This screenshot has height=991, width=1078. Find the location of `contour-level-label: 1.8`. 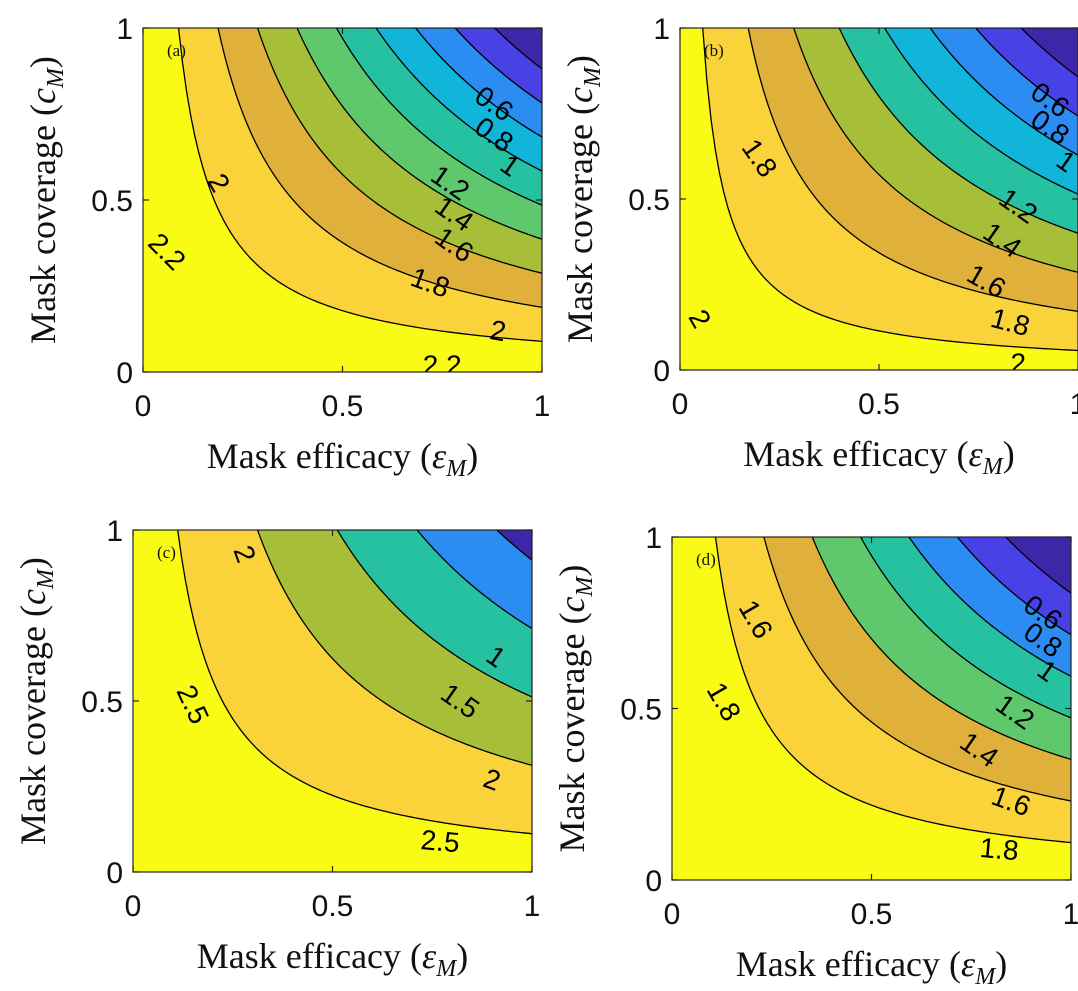

contour-level-label: 1.8 is located at coordinates (998, 849).